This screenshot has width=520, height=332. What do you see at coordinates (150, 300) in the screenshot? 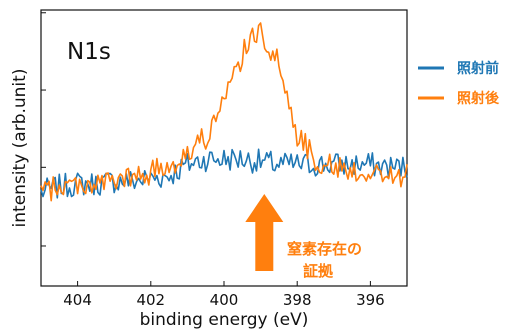
I see `x-tick-label: 402` at bounding box center [150, 300].